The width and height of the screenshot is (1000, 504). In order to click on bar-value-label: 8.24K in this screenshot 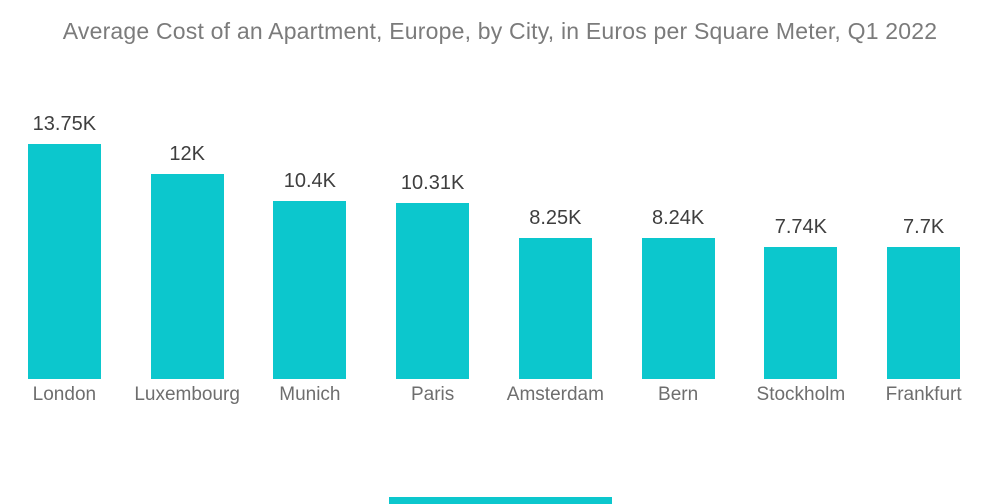, I will do `click(678, 218)`.